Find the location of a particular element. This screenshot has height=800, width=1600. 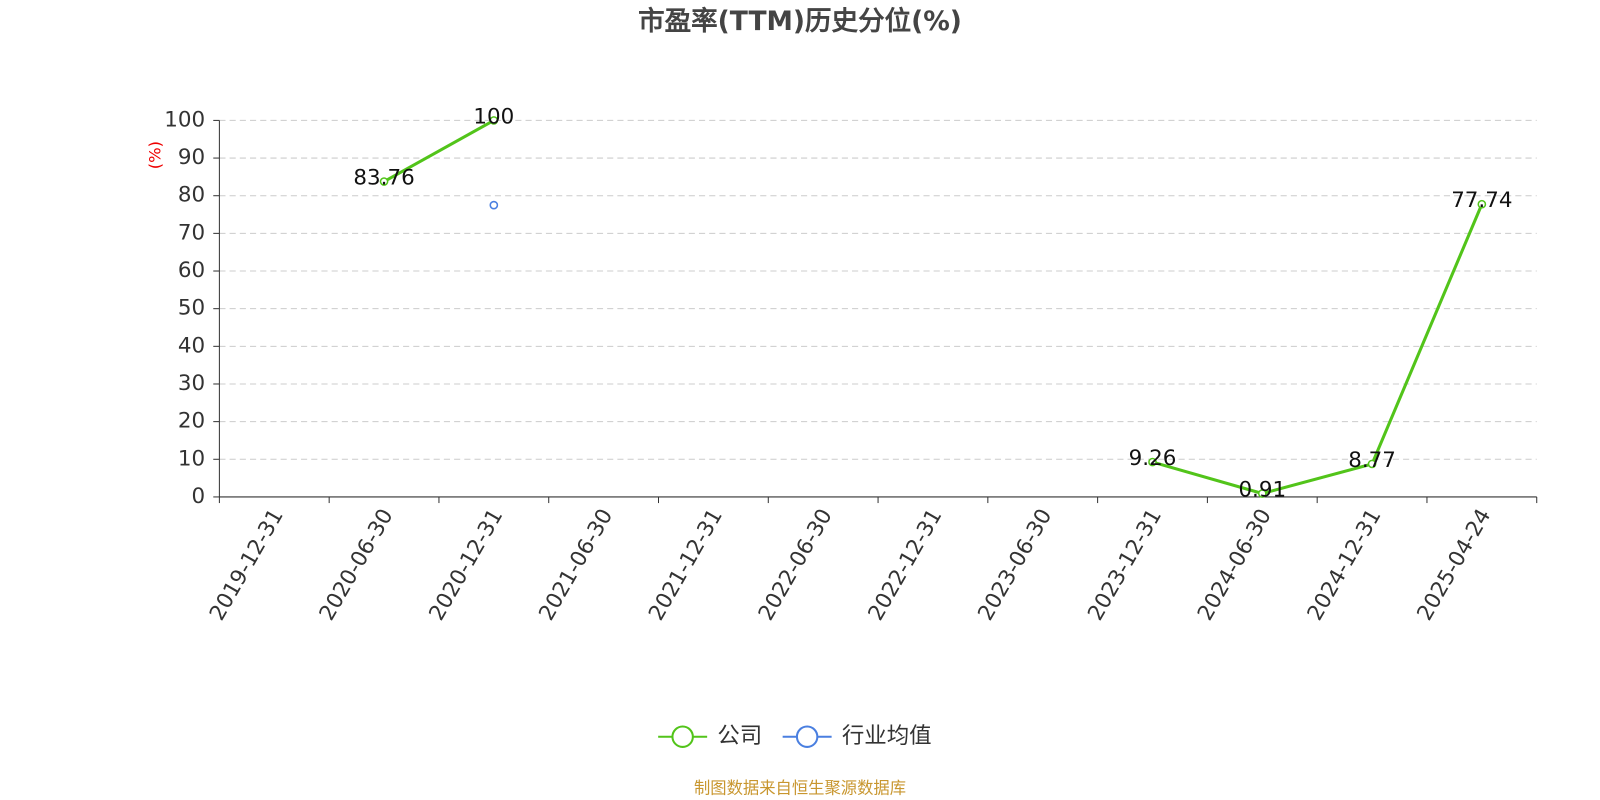

y-tick-label: 40 is located at coordinates (191, 345).